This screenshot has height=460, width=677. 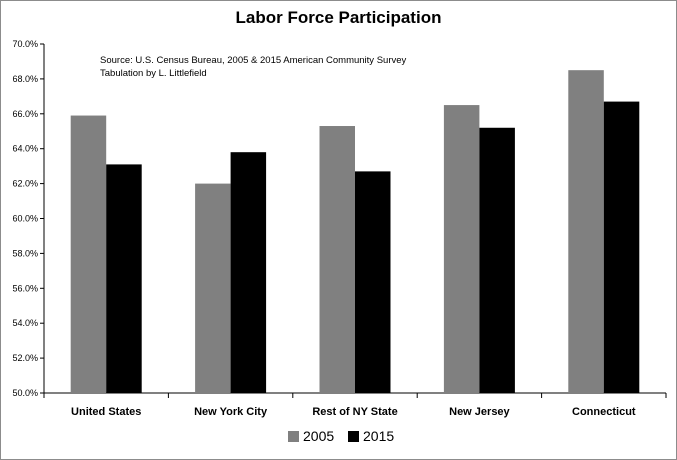 What do you see at coordinates (353, 436) in the screenshot?
I see `legend-swatch-2015` at bounding box center [353, 436].